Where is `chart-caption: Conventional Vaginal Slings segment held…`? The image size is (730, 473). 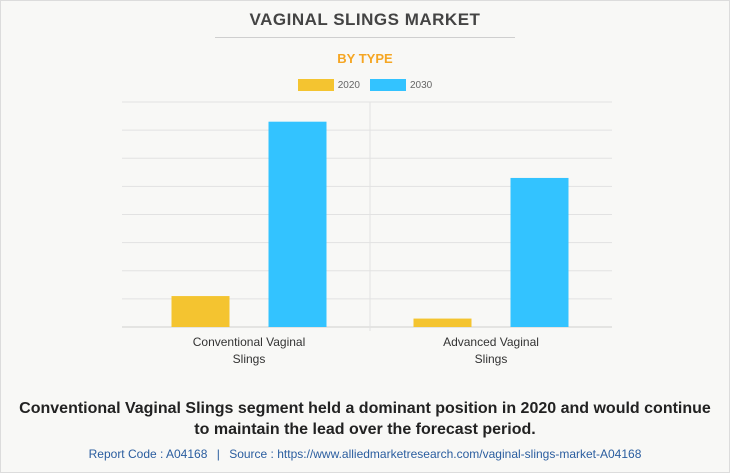
chart-caption: Conventional Vaginal Slings segment held… is located at coordinates (365, 419).